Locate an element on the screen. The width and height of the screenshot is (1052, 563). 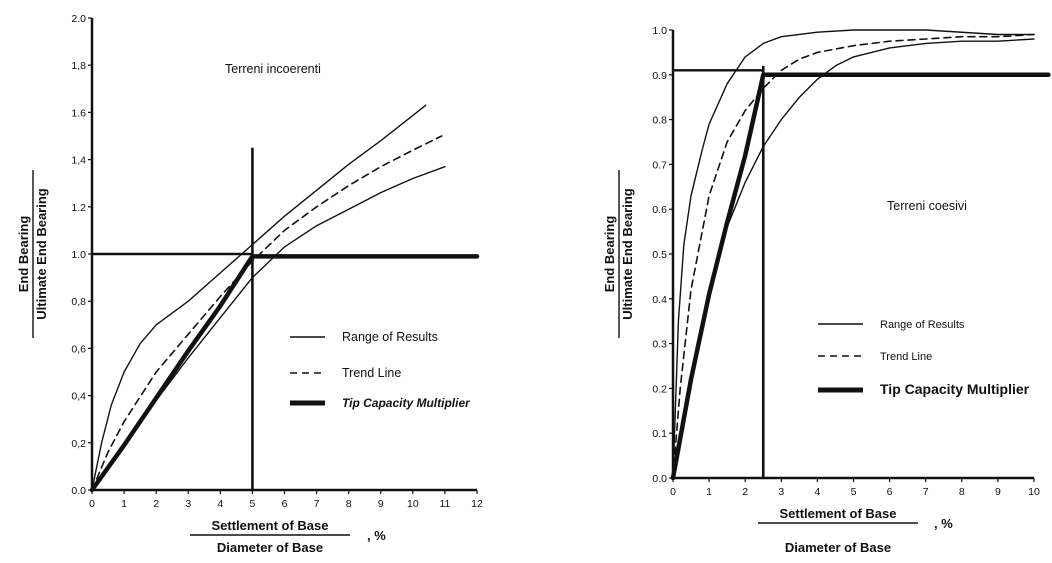
y-tick-label: 0.2 is located at coordinates (659, 389).